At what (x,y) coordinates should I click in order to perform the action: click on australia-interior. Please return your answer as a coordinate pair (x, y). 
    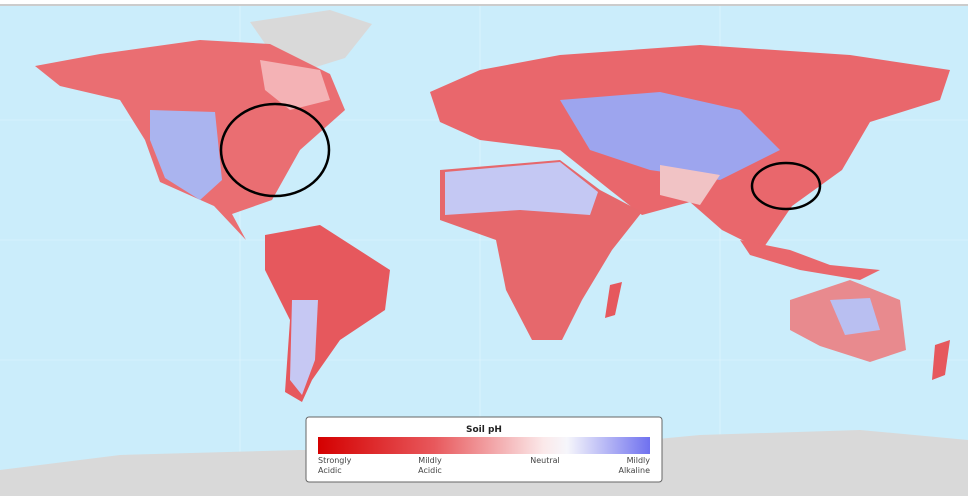
    Looking at the image, I should click on (855, 316).